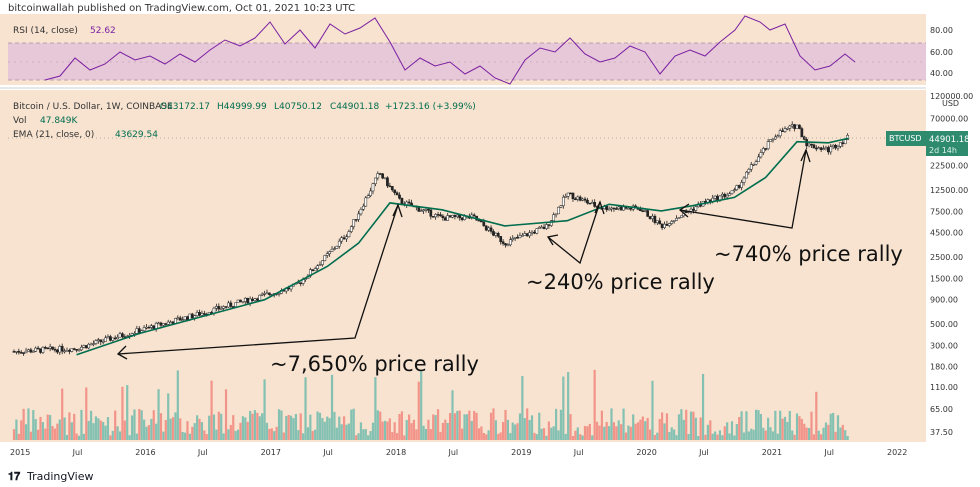 This screenshot has width=980, height=487. What do you see at coordinates (19, 121) in the screenshot?
I see `vol-label: Vol` at bounding box center [19, 121].